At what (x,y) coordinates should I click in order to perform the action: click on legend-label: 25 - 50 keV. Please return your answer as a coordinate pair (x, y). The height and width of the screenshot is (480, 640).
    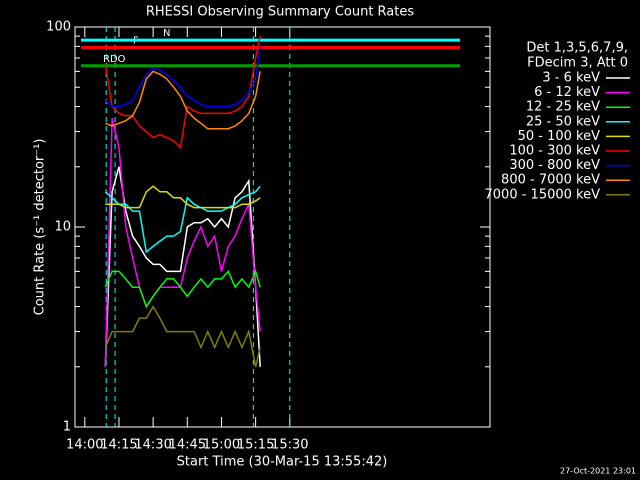
    Looking at the image, I should click on (563, 121).